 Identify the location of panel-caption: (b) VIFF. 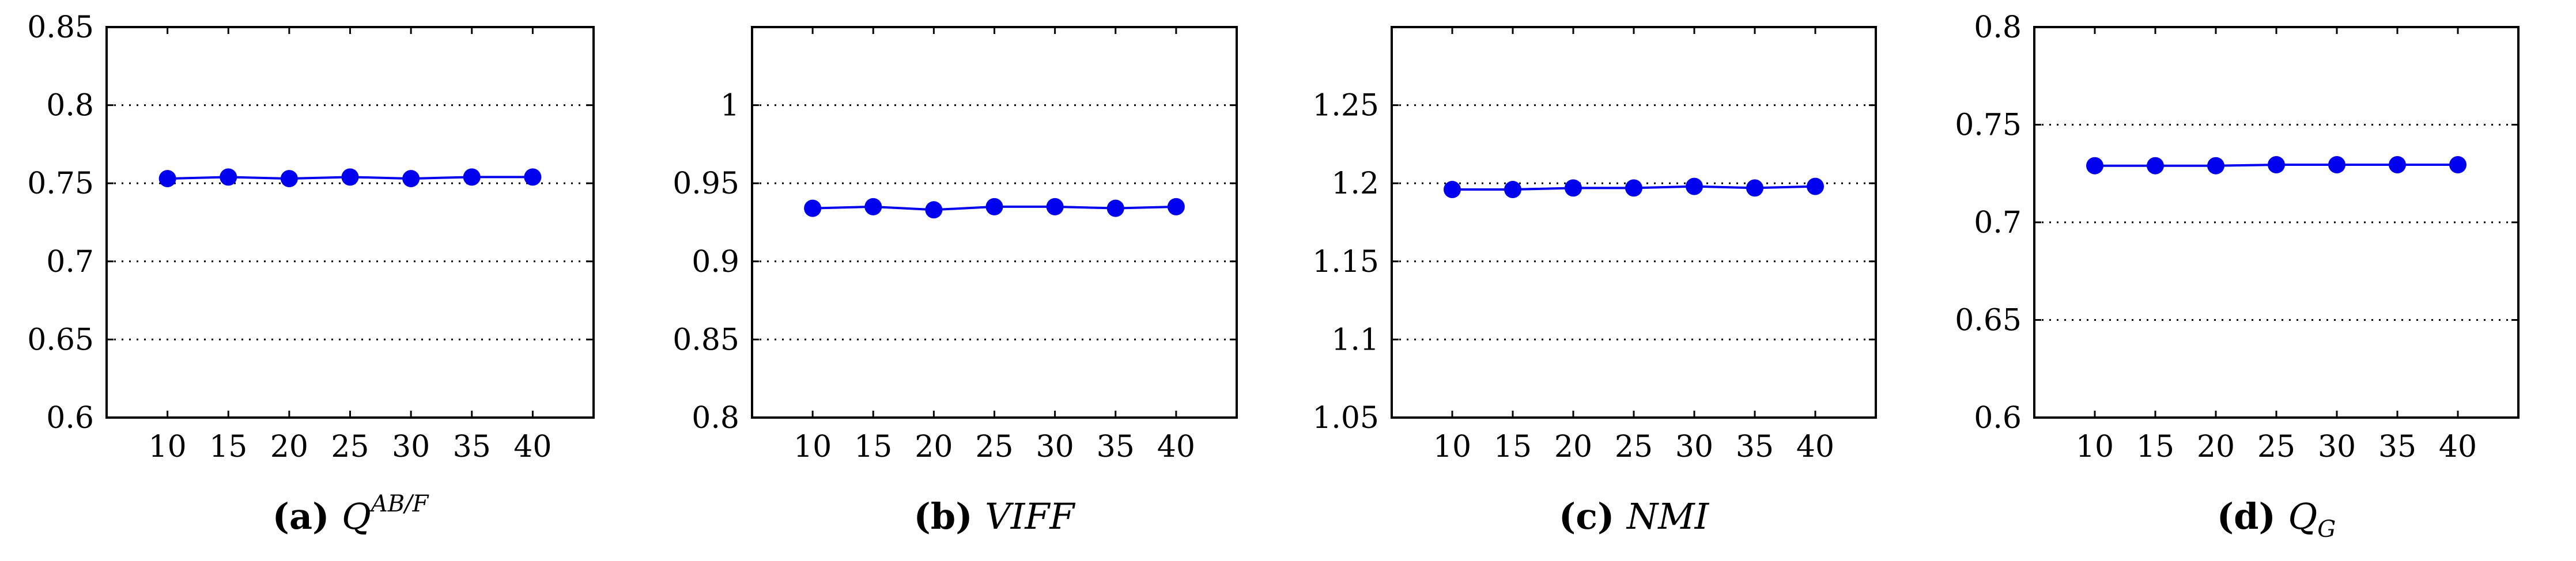
(995, 516).